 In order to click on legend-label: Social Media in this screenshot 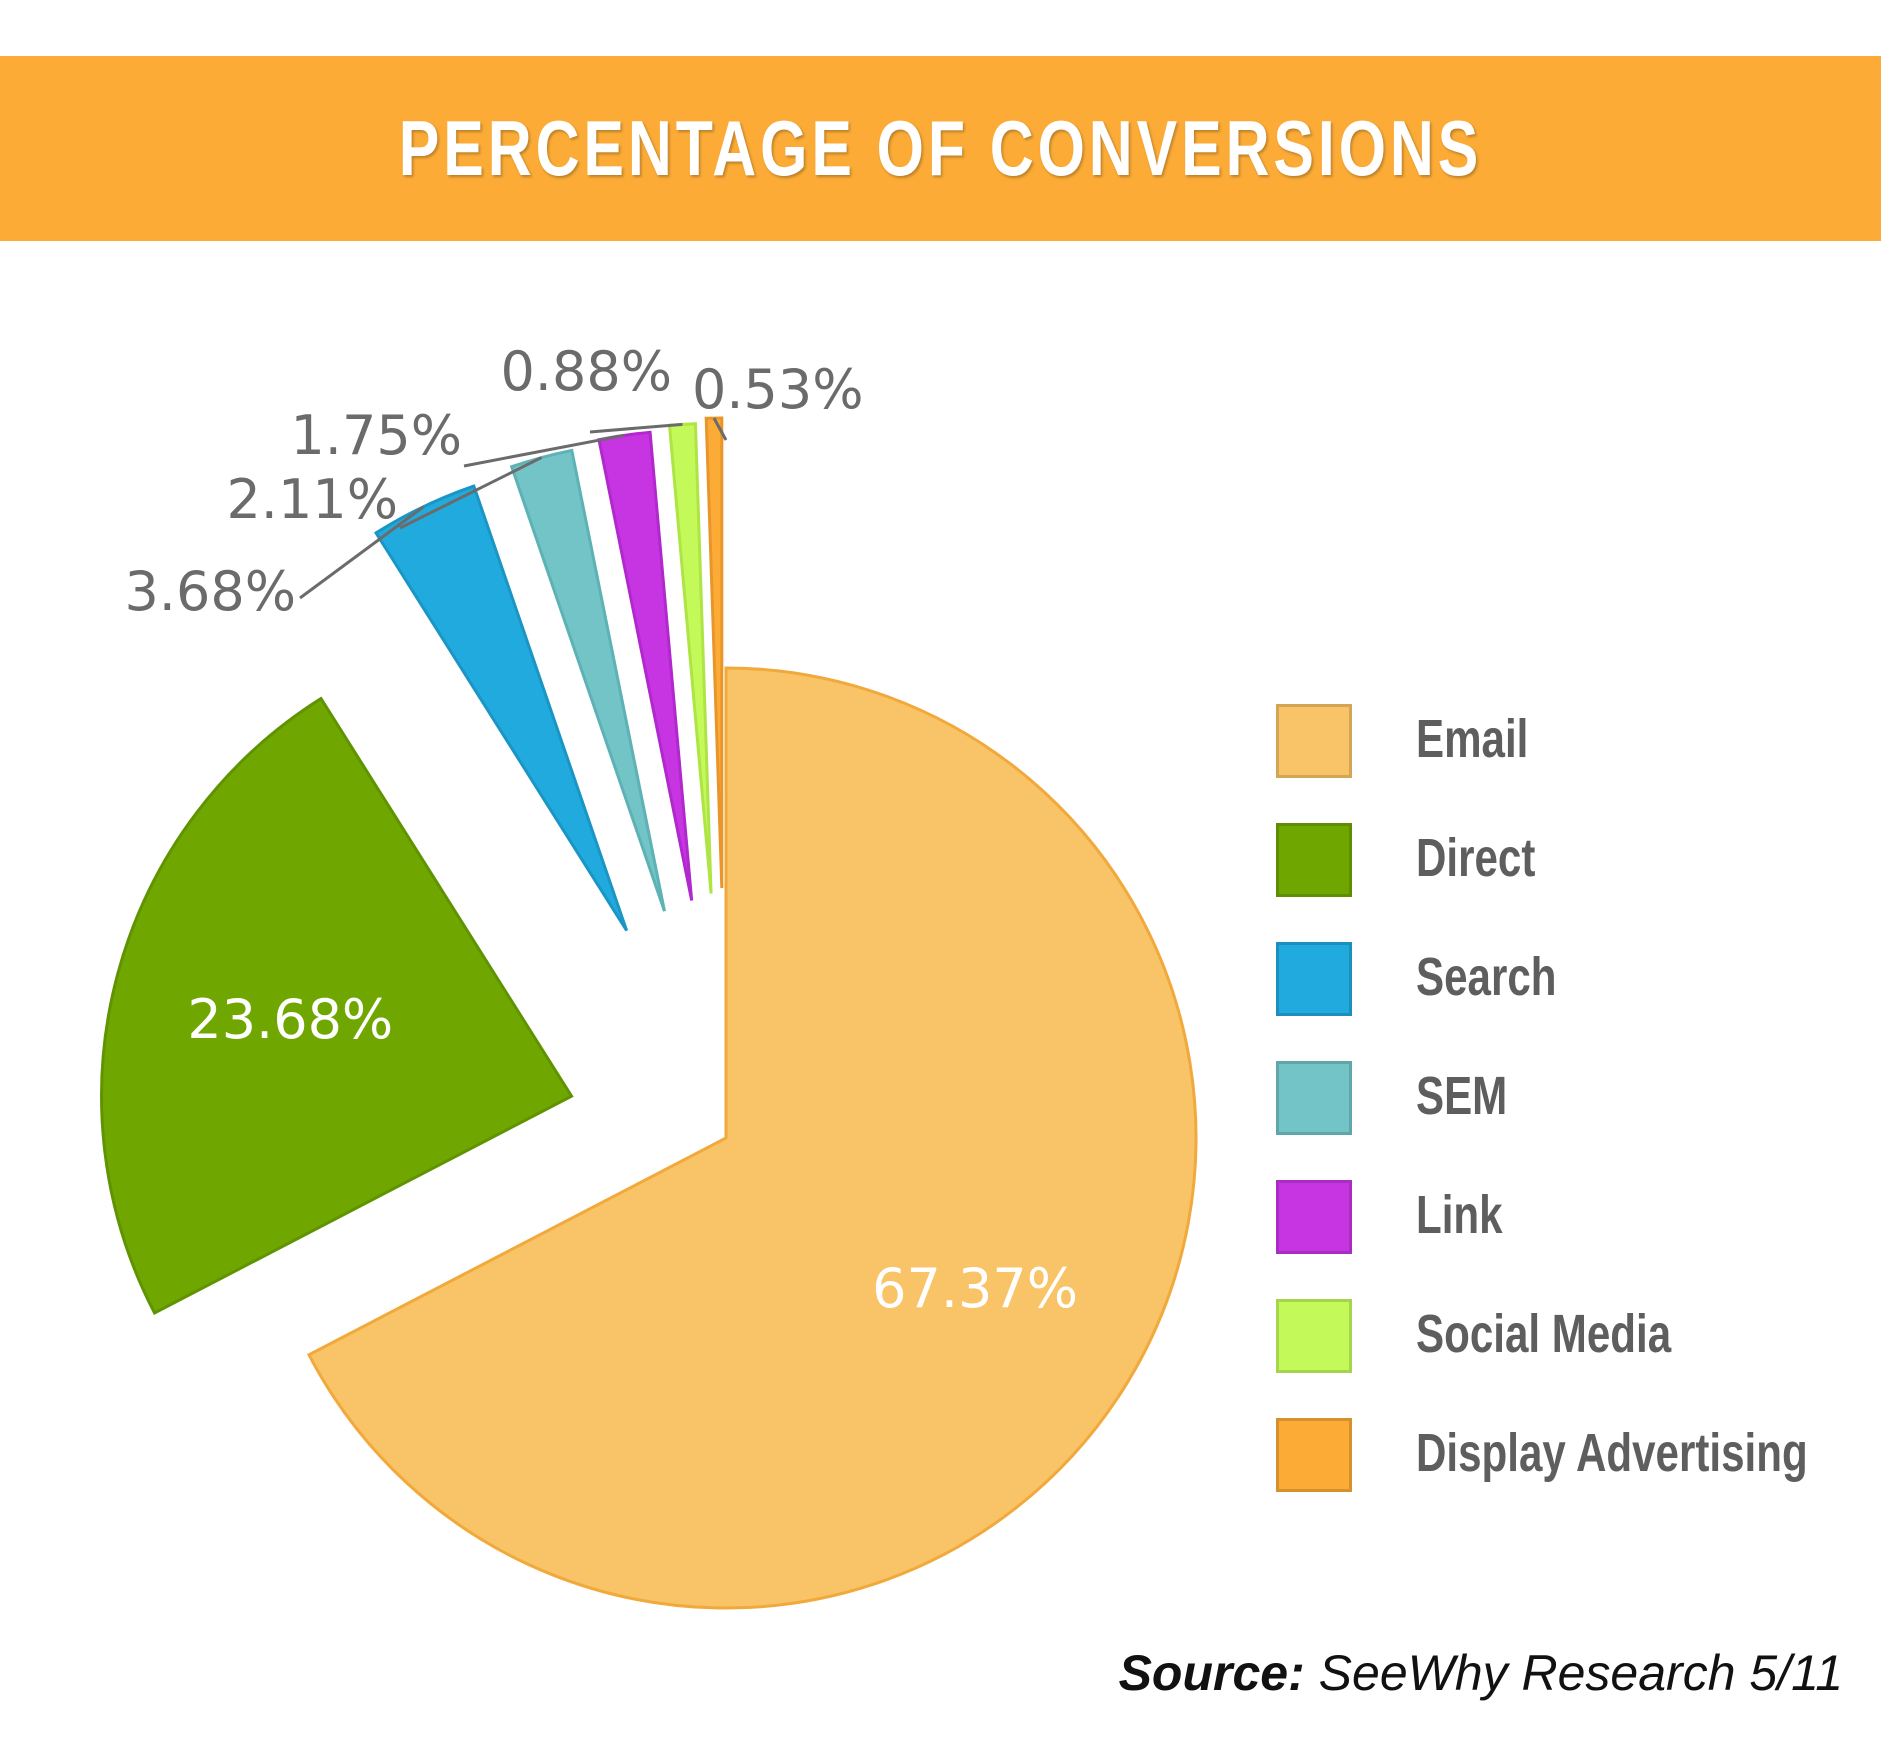, I will do `click(1544, 1334)`.